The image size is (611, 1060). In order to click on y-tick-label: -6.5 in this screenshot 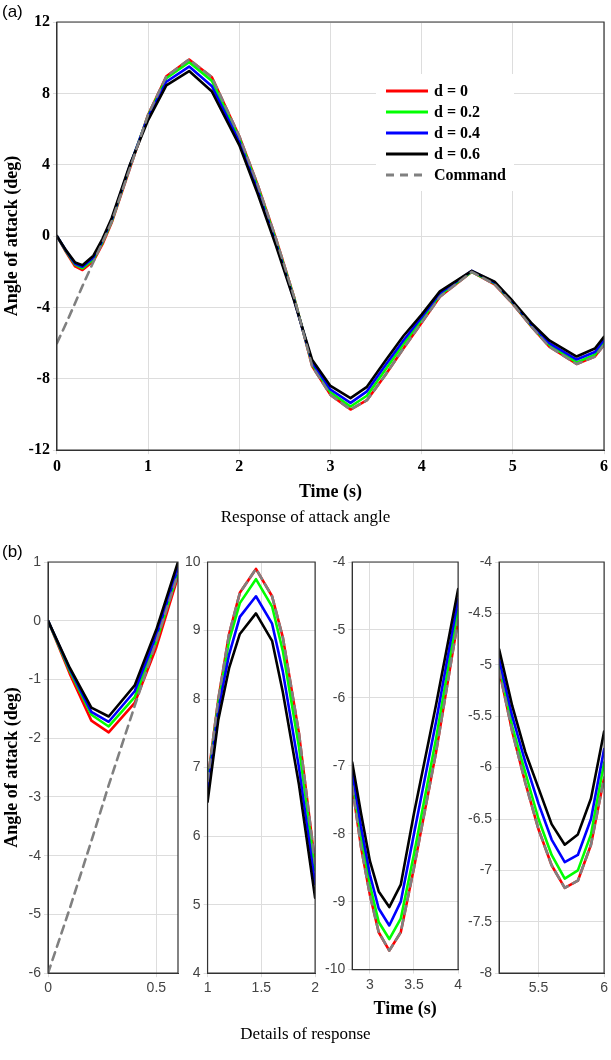, I will do `click(480, 817)`.